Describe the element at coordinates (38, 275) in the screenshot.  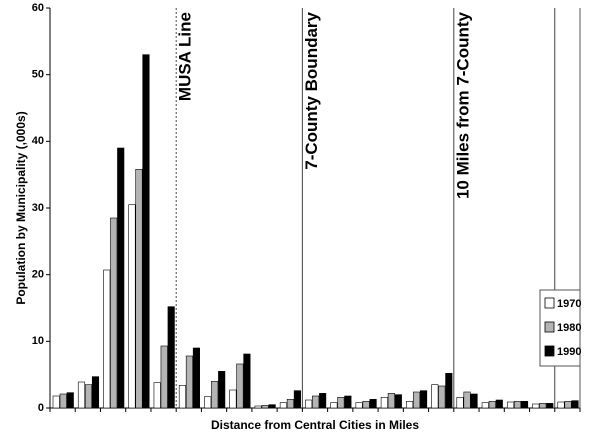
I see `y-tick-label: 20` at that location.